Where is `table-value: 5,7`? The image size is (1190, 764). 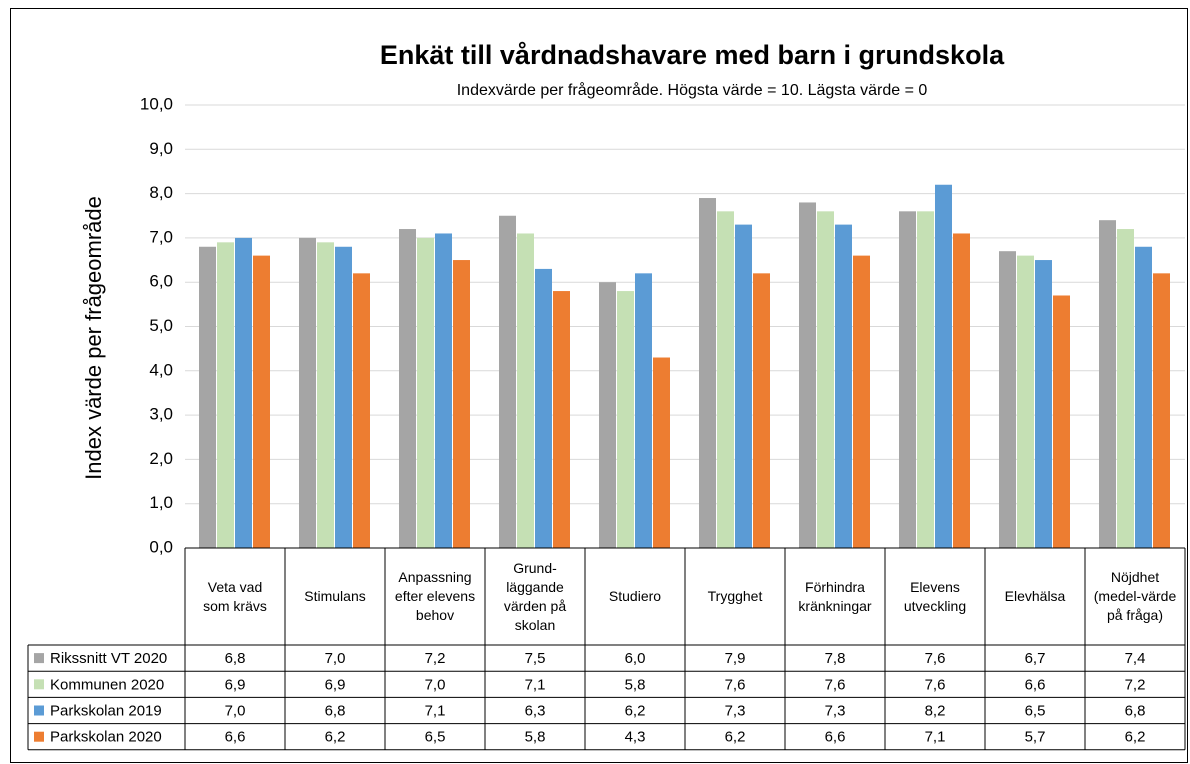
table-value: 5,7 is located at coordinates (1035, 737).